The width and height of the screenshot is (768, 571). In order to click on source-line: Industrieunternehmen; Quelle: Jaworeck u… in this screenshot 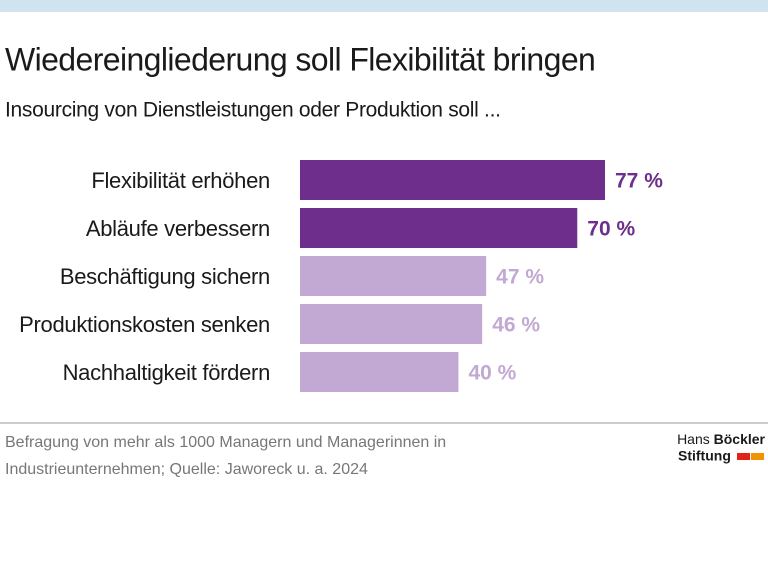, I will do `click(186, 469)`.